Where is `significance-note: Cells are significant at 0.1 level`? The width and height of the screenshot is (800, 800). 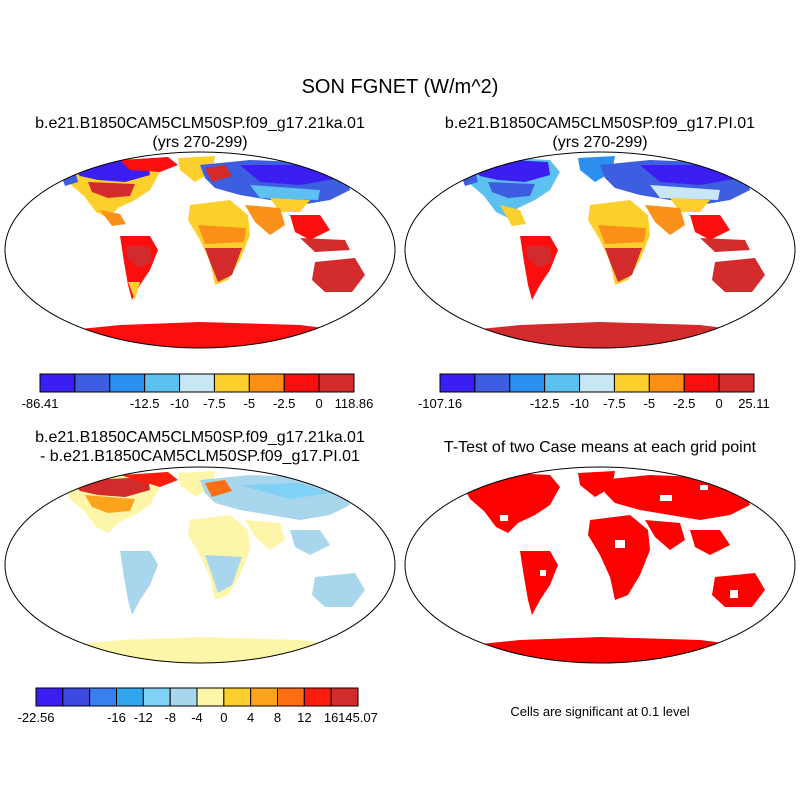
significance-note: Cells are significant at 0.1 level is located at coordinates (600, 711).